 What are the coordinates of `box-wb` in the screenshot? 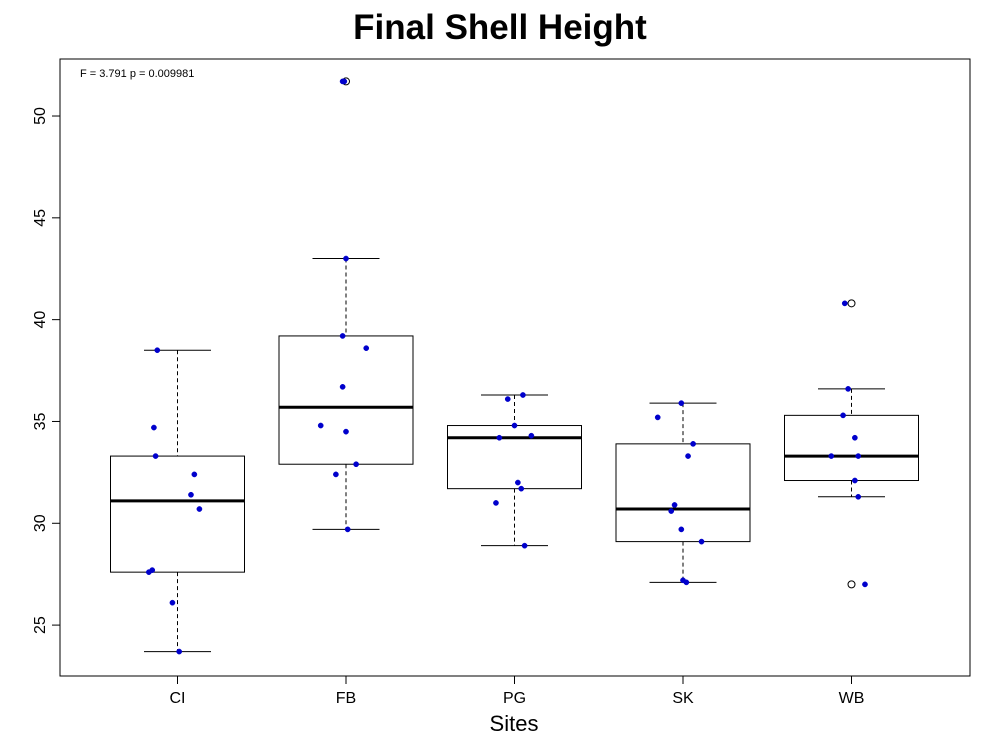 It's located at (851, 444).